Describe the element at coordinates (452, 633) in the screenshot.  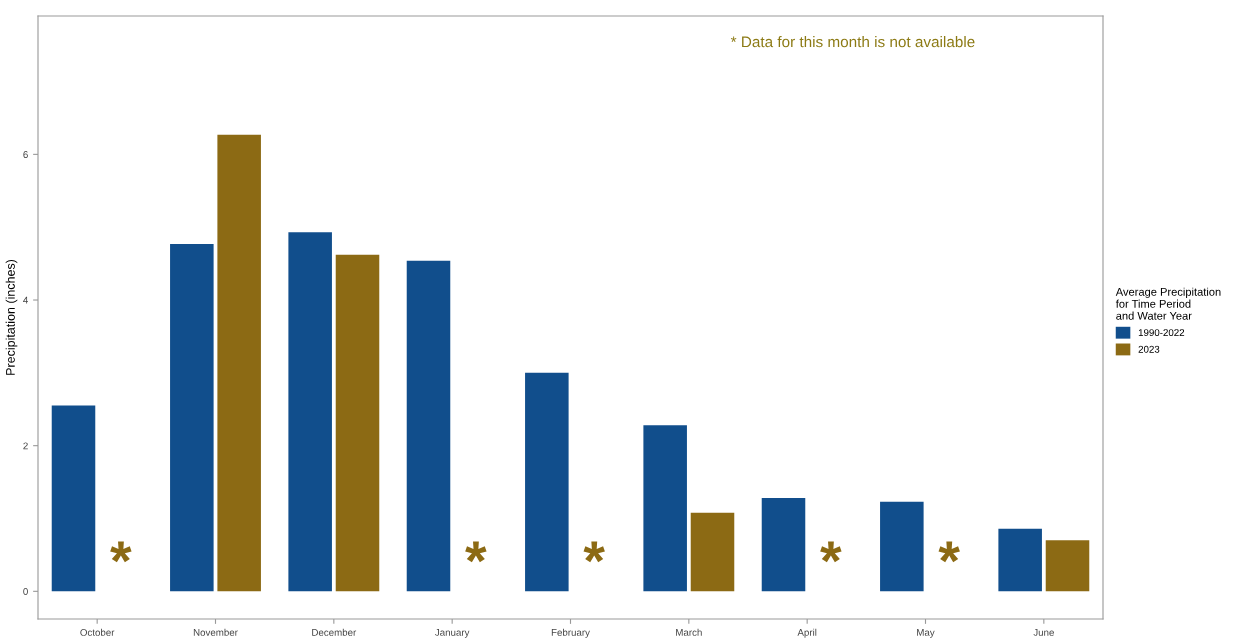
I see `x-tick-label: January` at that location.